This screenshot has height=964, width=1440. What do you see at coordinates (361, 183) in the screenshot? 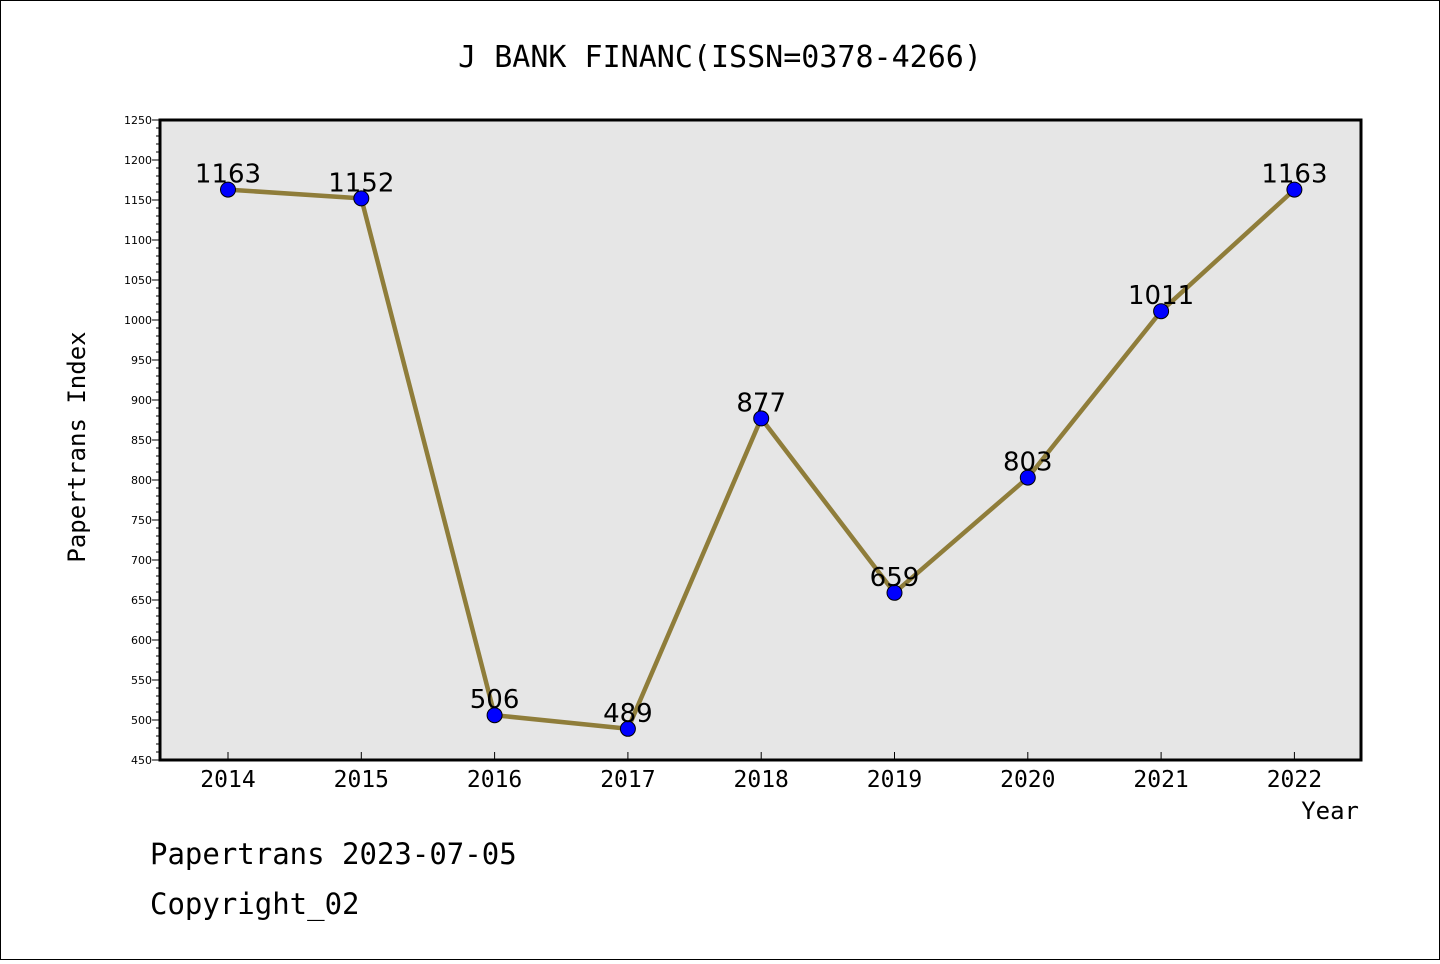
I see `data-label-2015: 1152` at bounding box center [361, 183].